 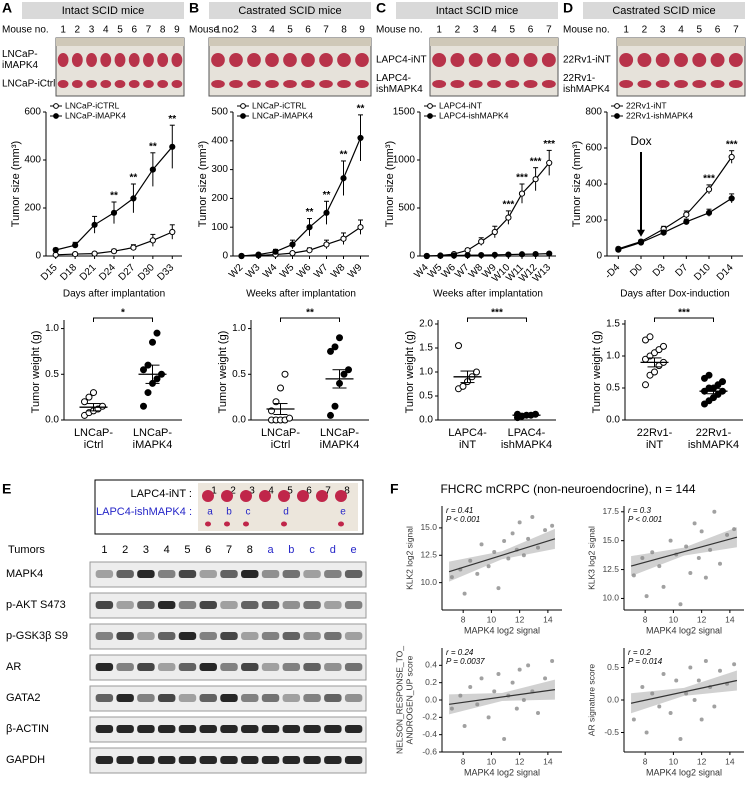 What do you see at coordinates (278, 507) in the screenshot?
I see `tumor-photo` at bounding box center [278, 507].